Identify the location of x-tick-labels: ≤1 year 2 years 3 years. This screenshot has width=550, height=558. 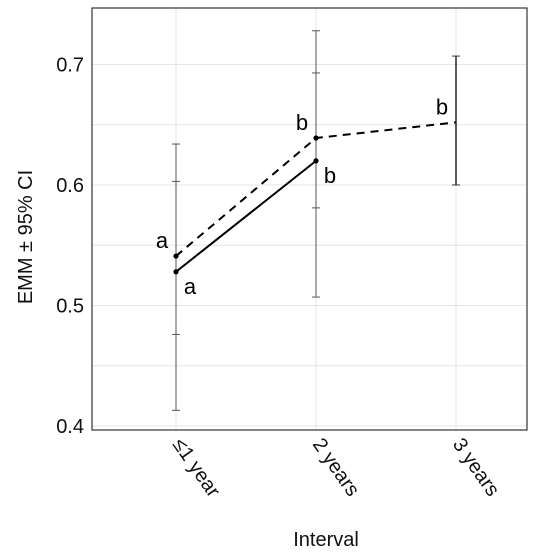
(336, 467).